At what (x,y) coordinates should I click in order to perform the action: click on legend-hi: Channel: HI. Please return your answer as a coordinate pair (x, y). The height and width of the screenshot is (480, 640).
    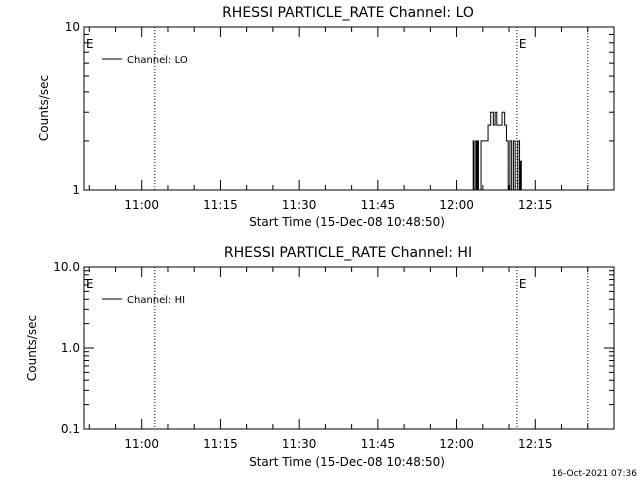
    Looking at the image, I should click on (143, 300).